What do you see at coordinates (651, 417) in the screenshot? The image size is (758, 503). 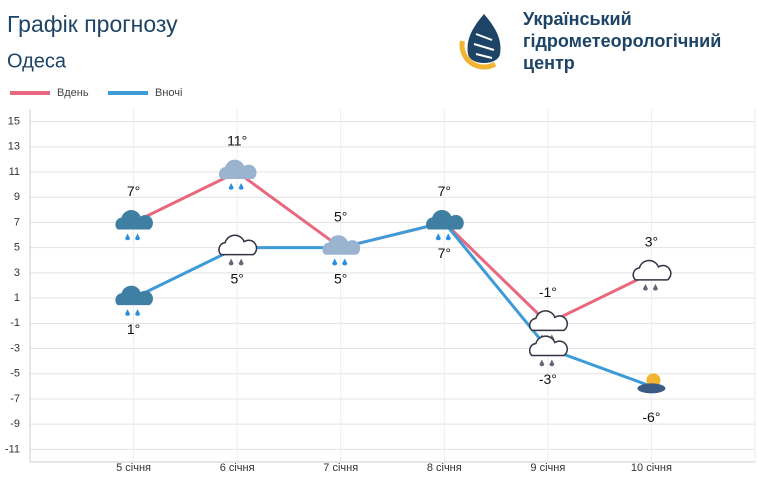 I see `value-label: -6°` at bounding box center [651, 417].